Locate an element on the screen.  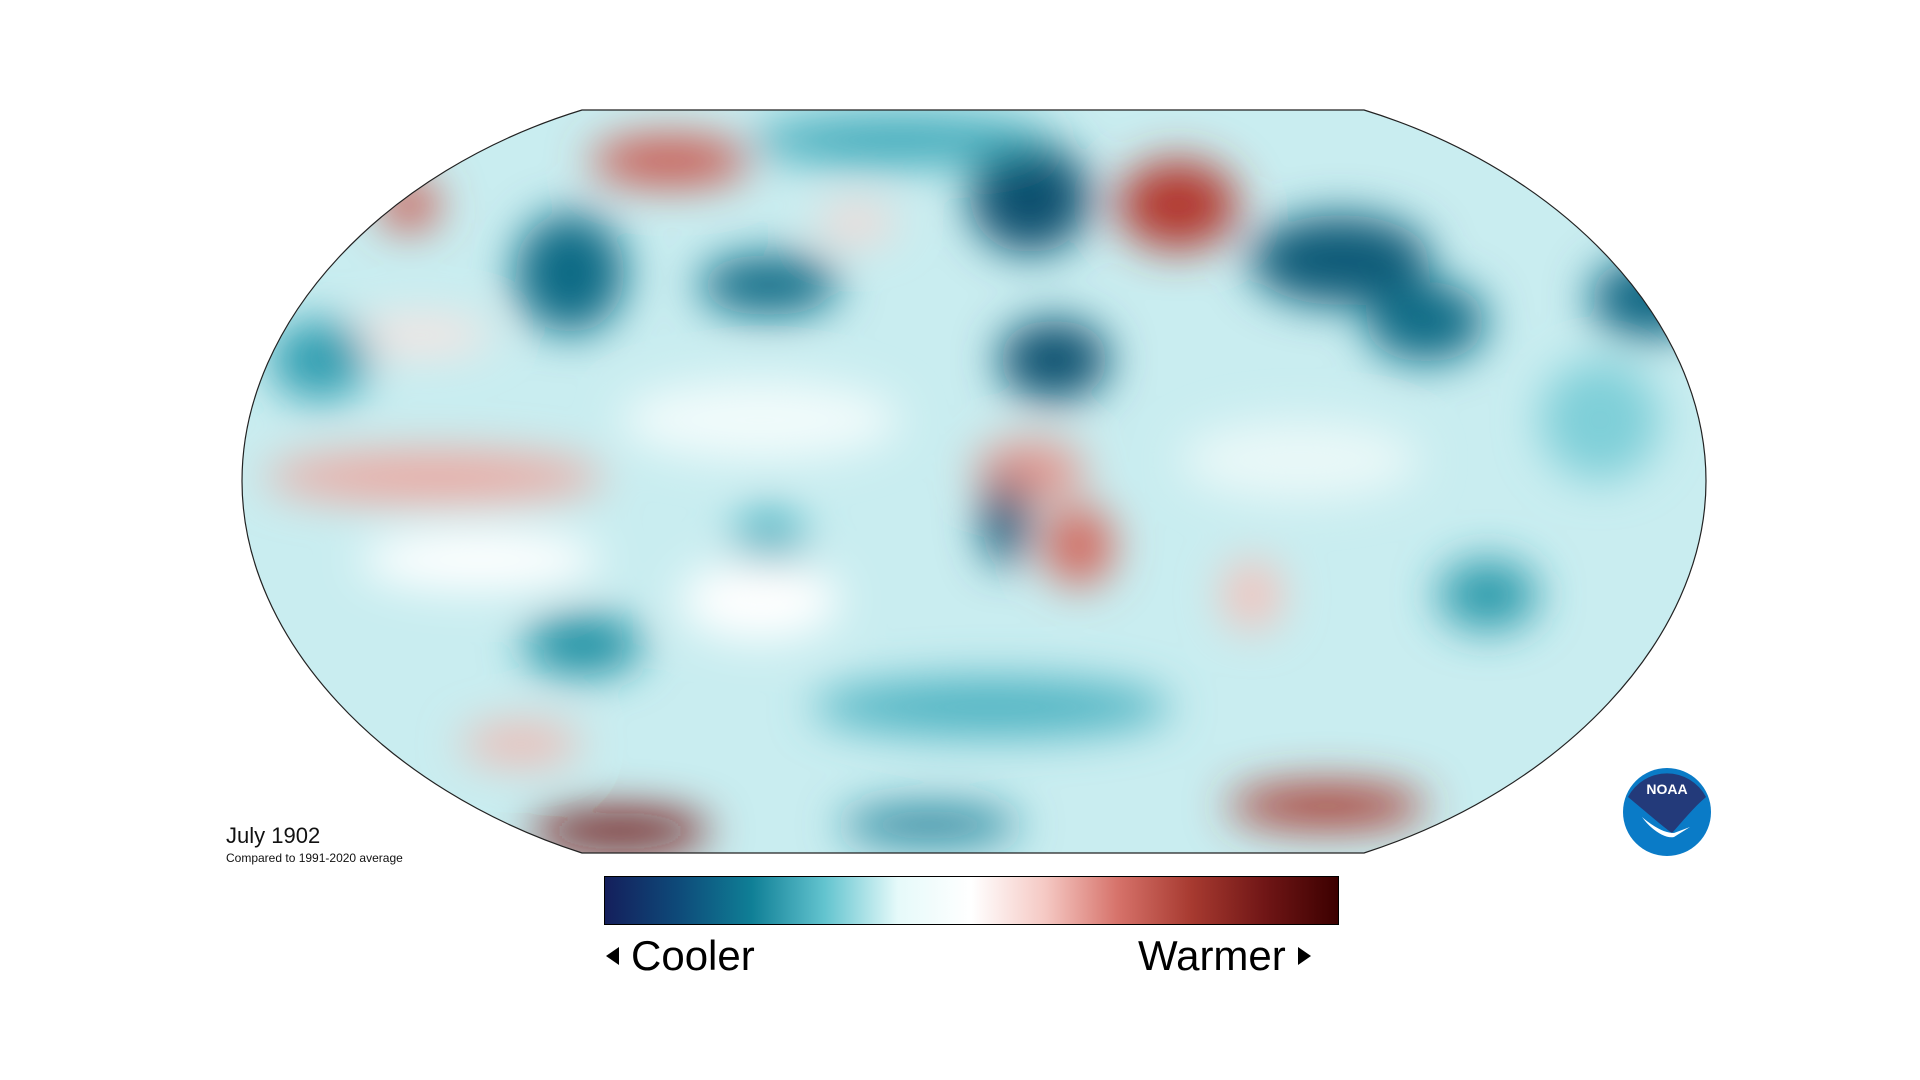
color-scale-bar is located at coordinates (971, 900).